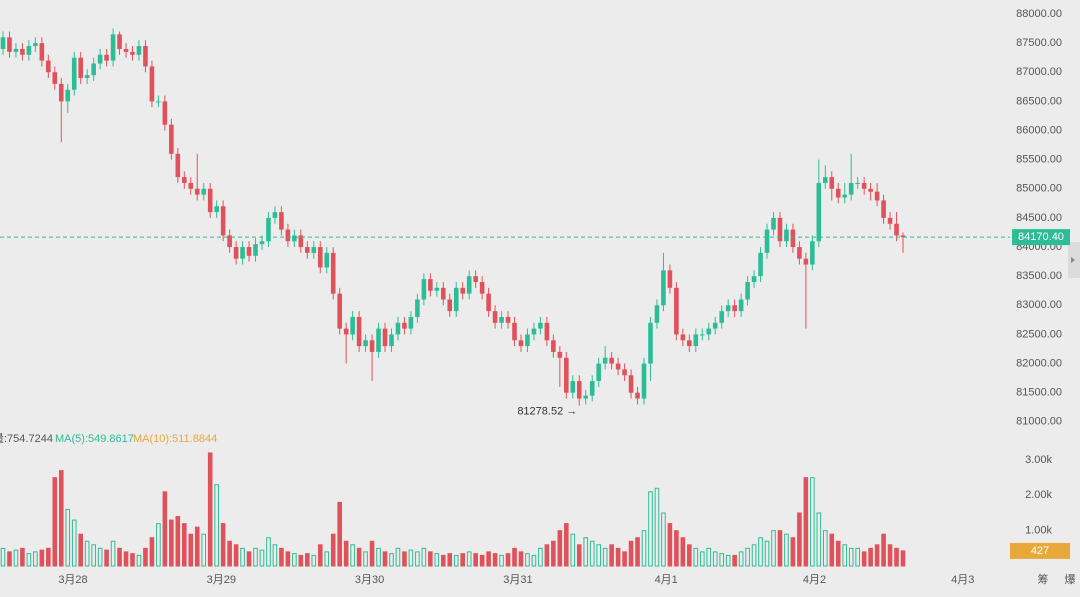 This screenshot has height=597, width=1080. Describe the element at coordinates (369, 580) in the screenshot. I see `x-tick-label: 3月30` at that location.